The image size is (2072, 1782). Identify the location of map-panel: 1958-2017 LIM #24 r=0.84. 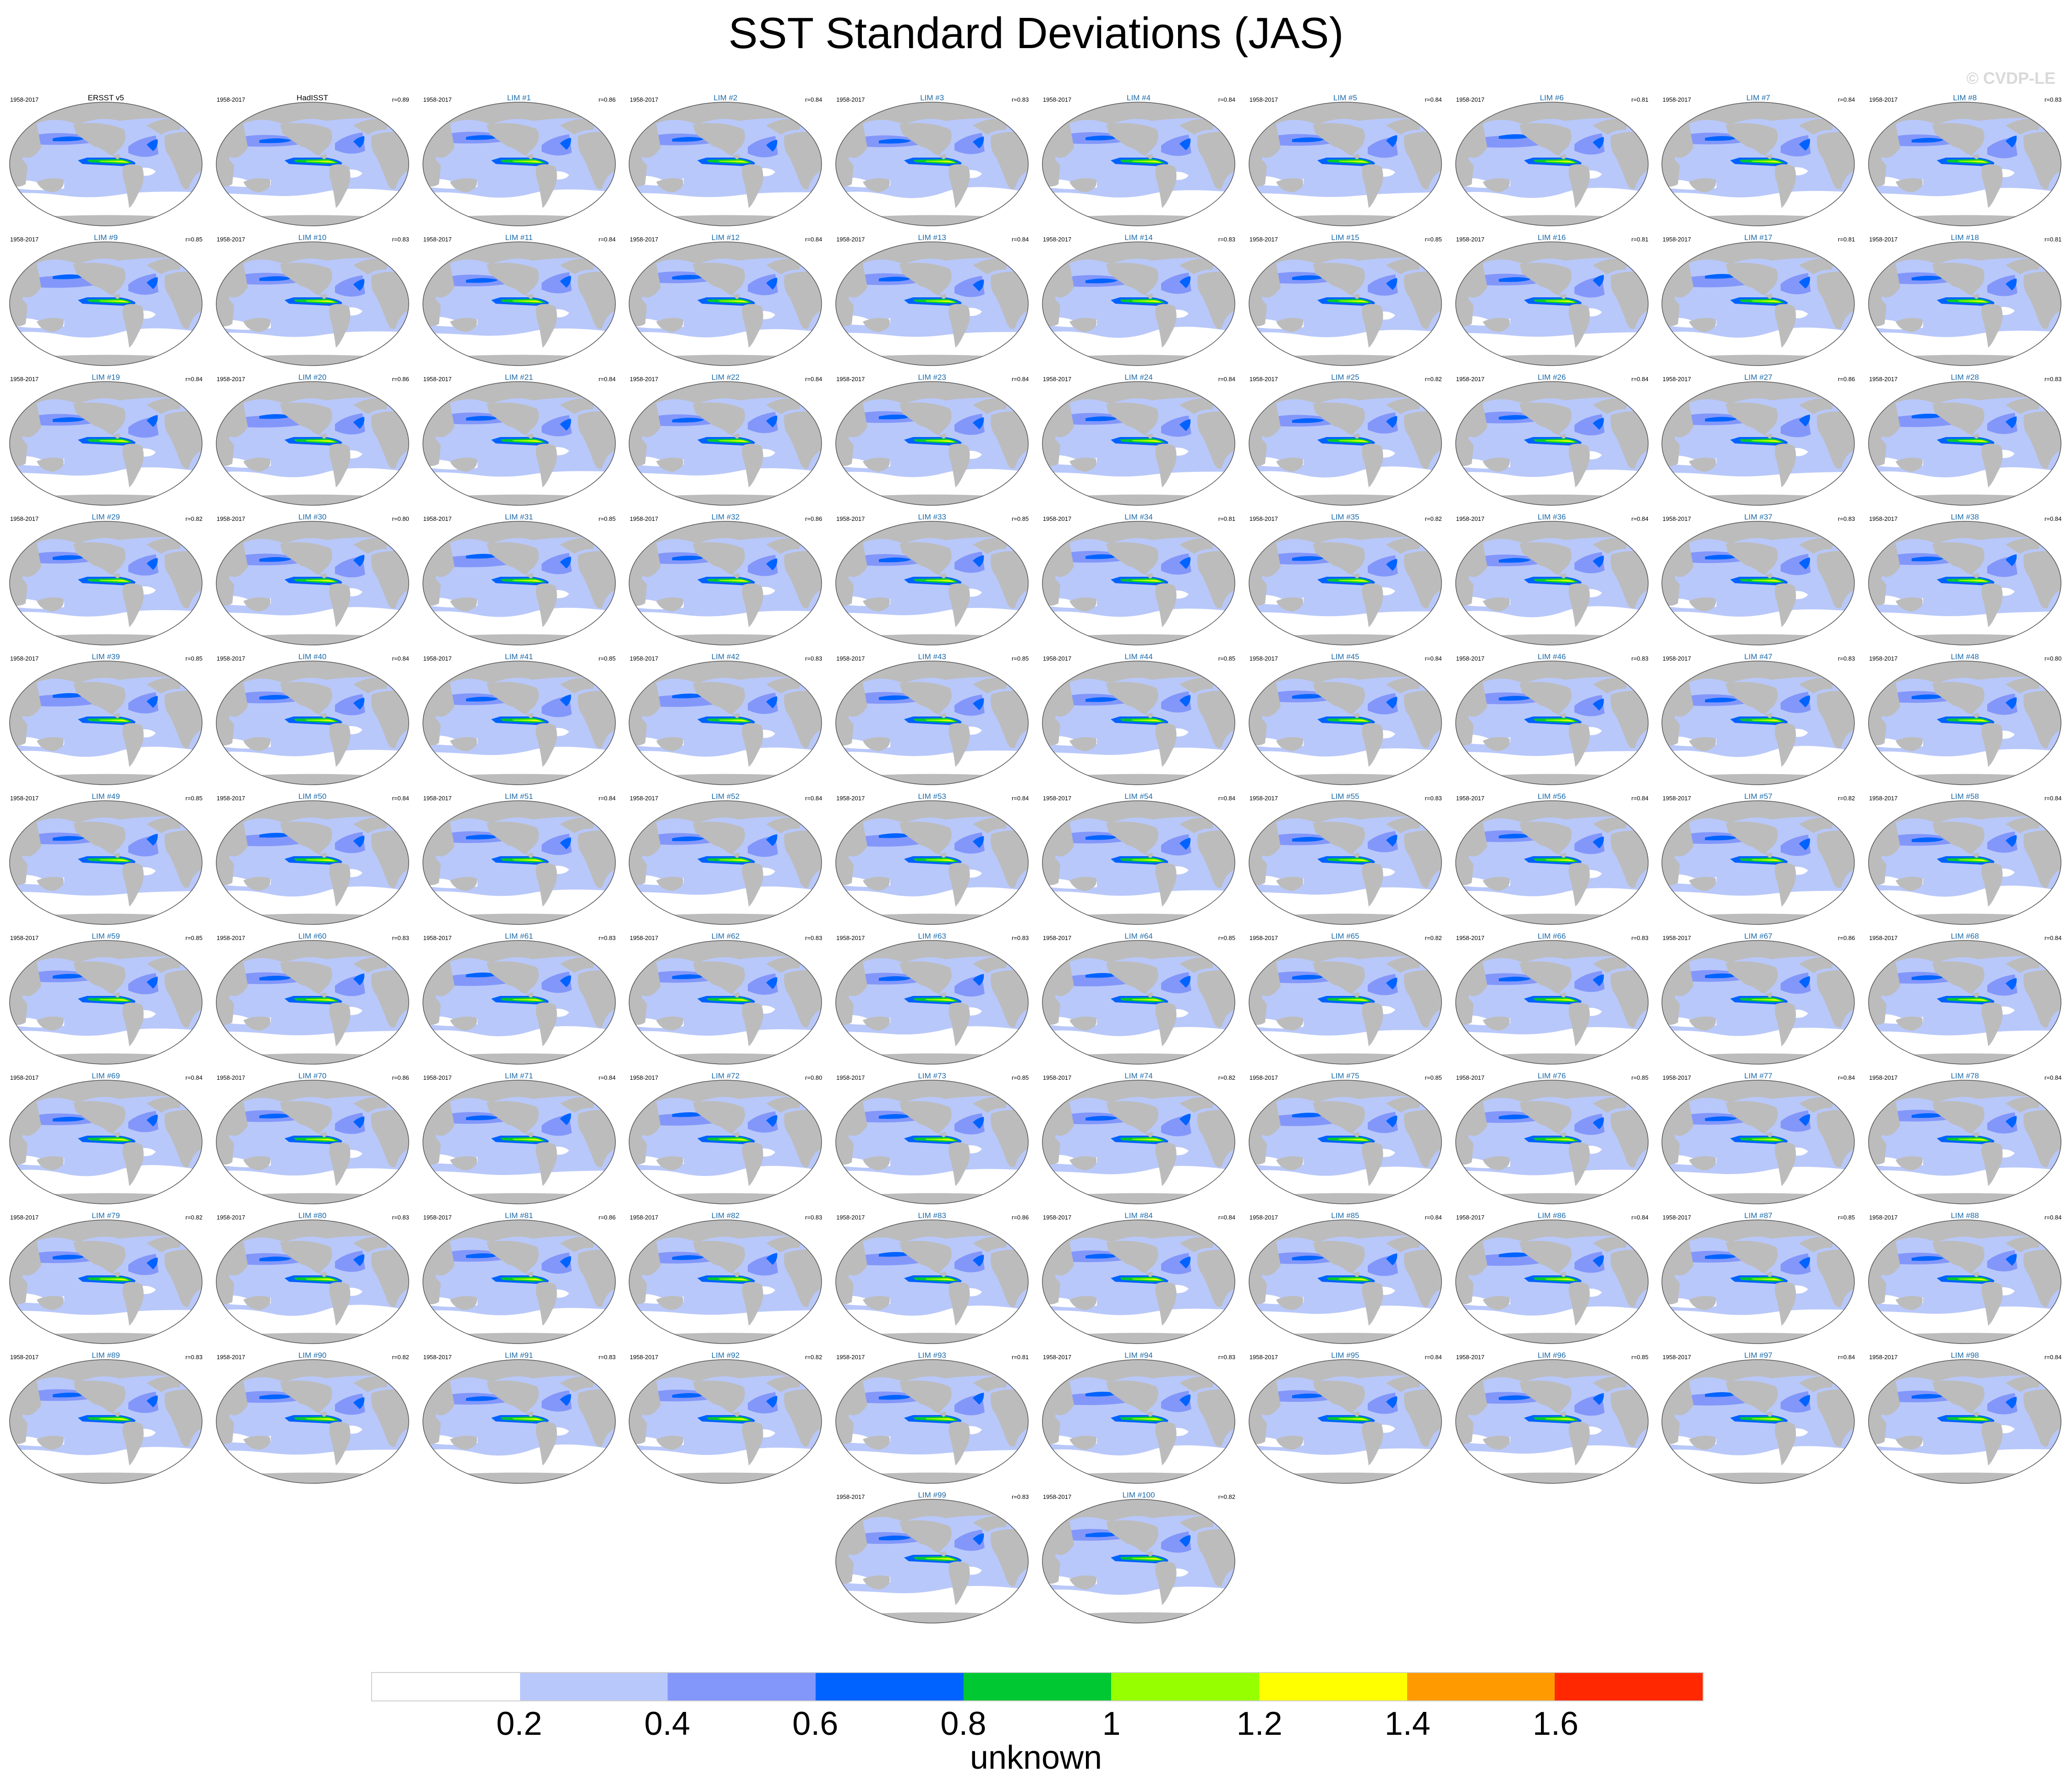
(1139, 439).